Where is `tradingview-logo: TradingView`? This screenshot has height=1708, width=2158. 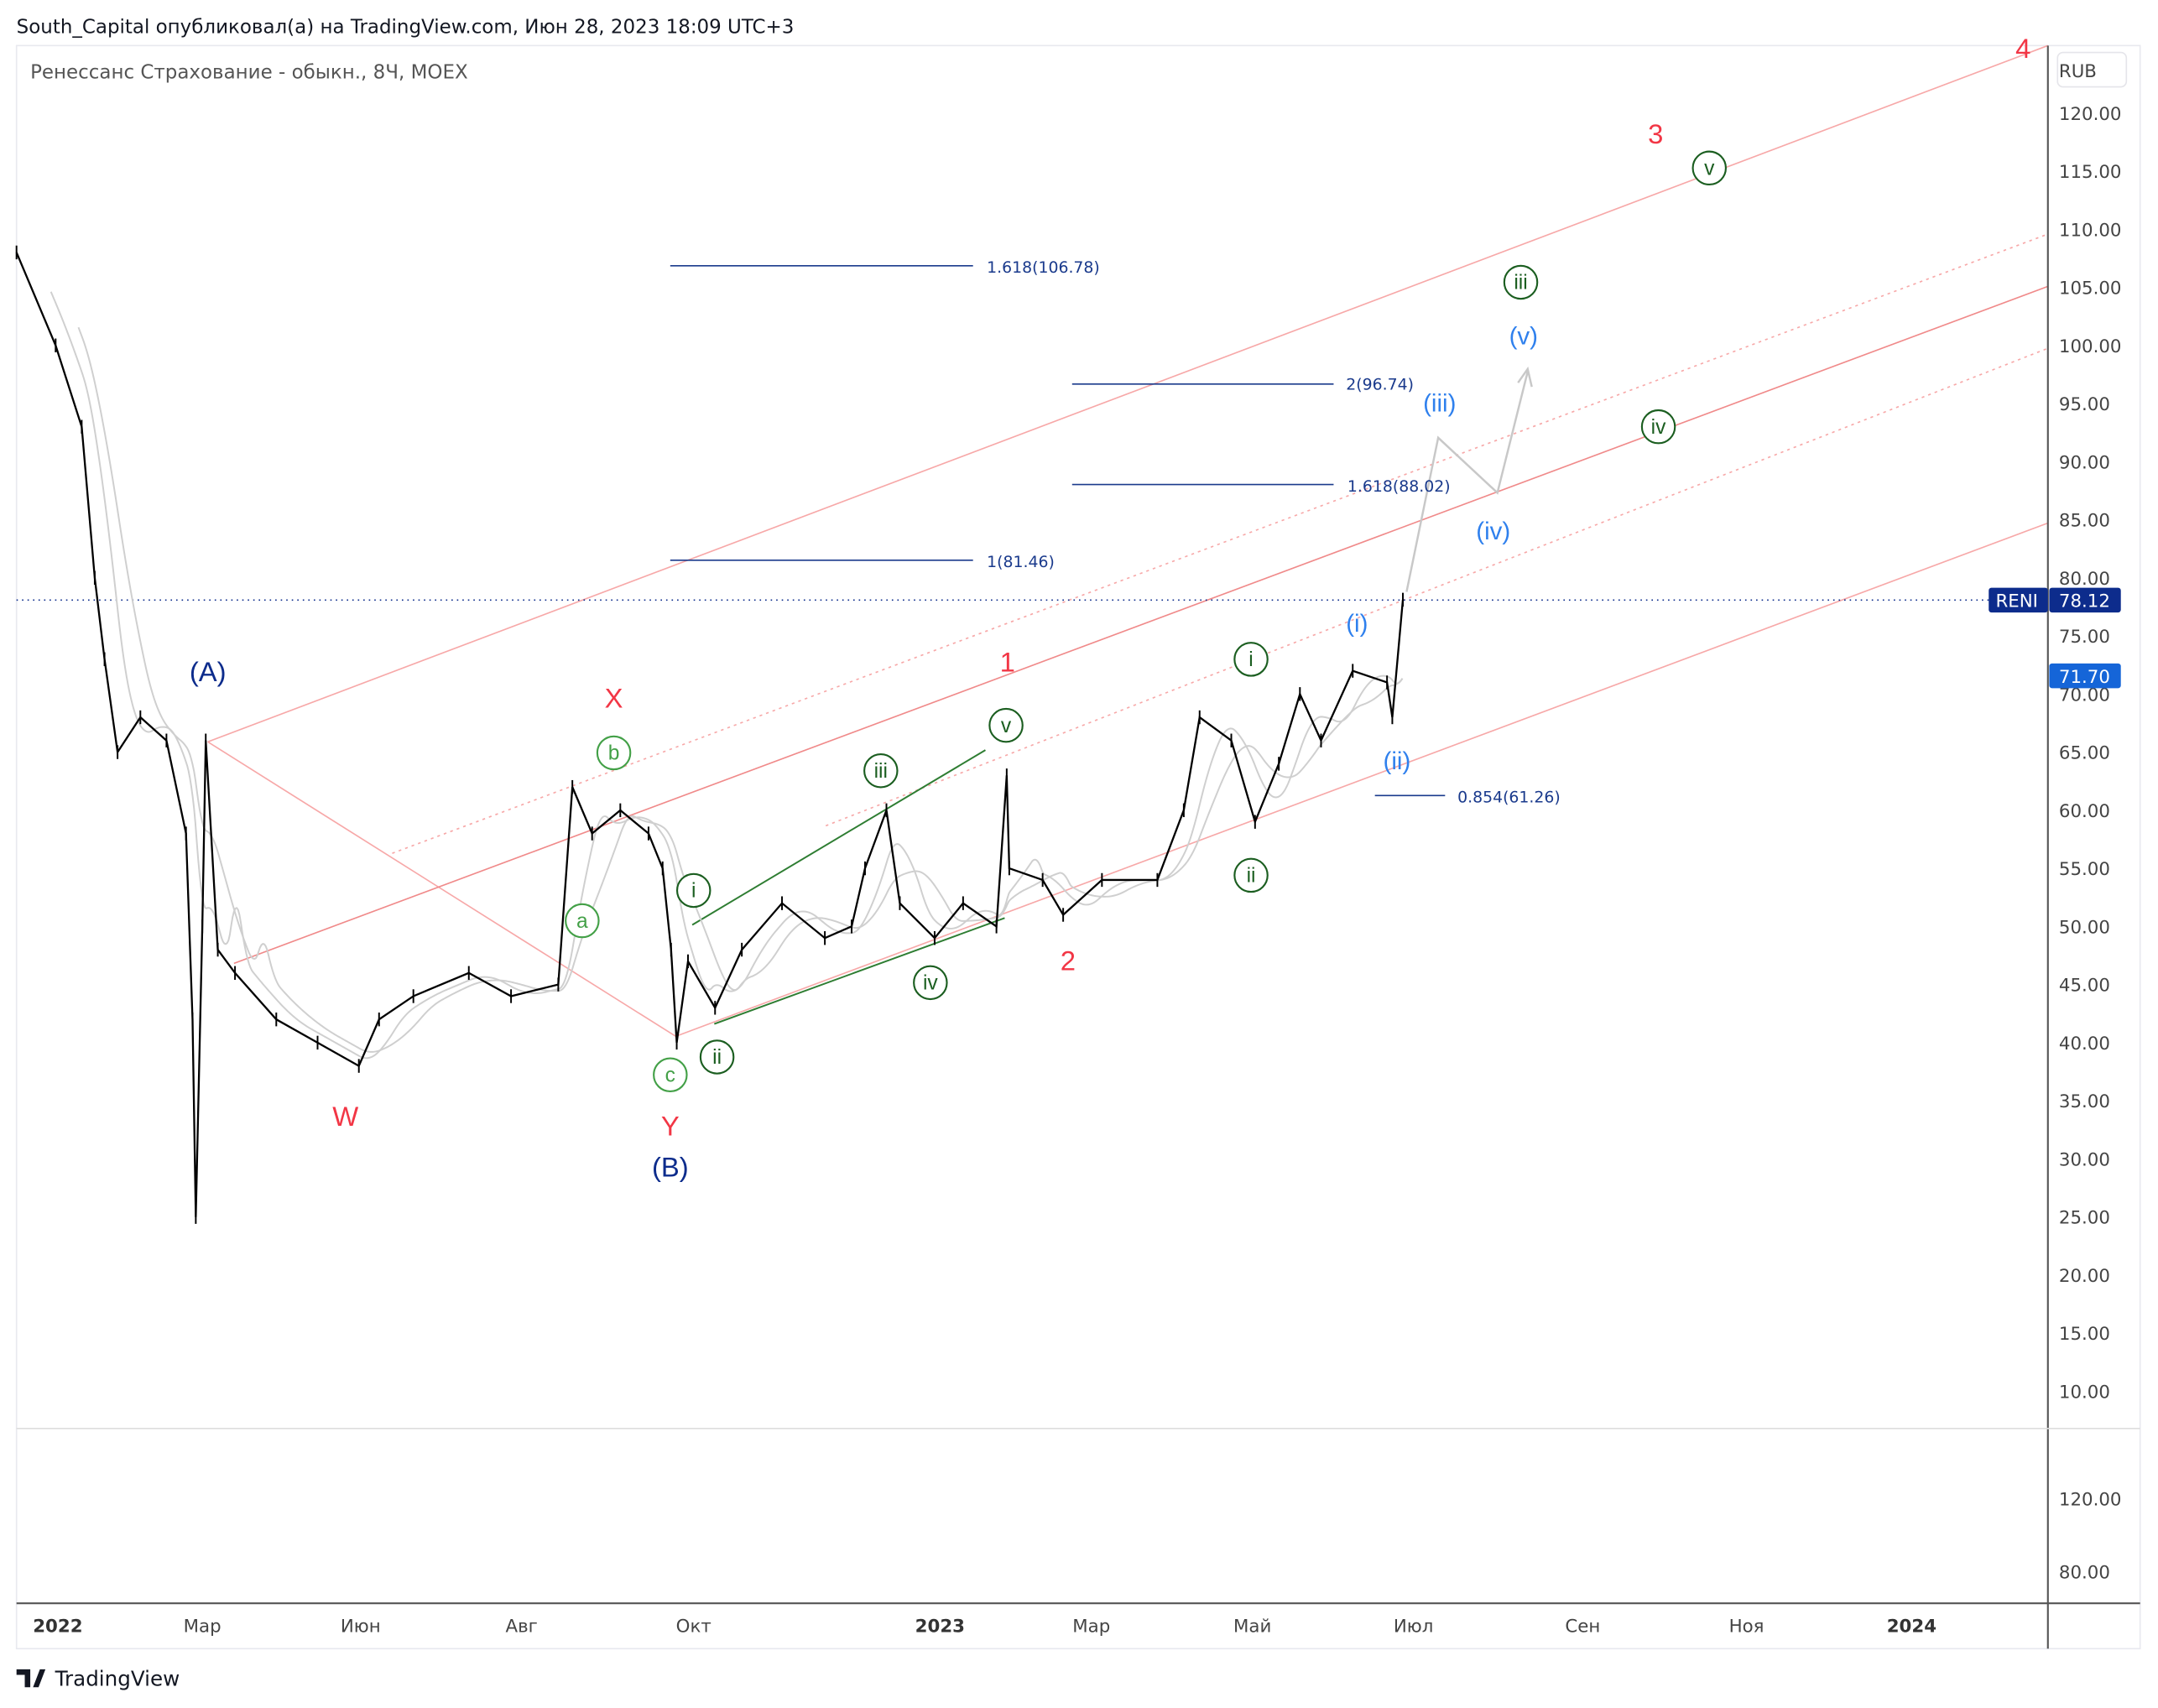
tradingview-logo: TradingView is located at coordinates (98, 1679).